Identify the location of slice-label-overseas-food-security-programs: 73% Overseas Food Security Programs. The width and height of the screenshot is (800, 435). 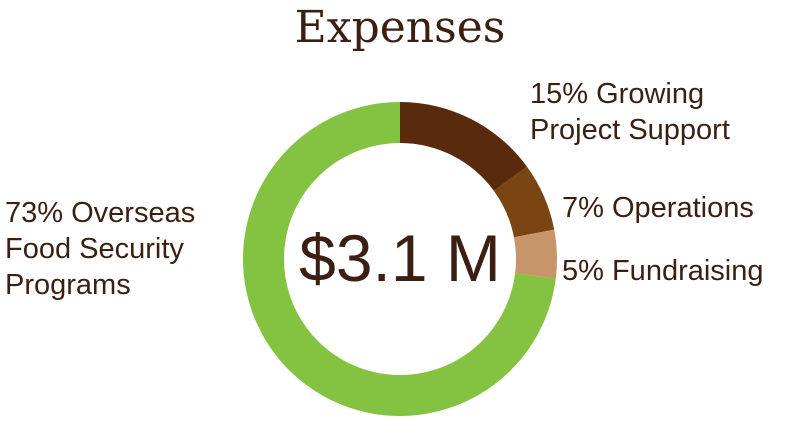
(100, 249).